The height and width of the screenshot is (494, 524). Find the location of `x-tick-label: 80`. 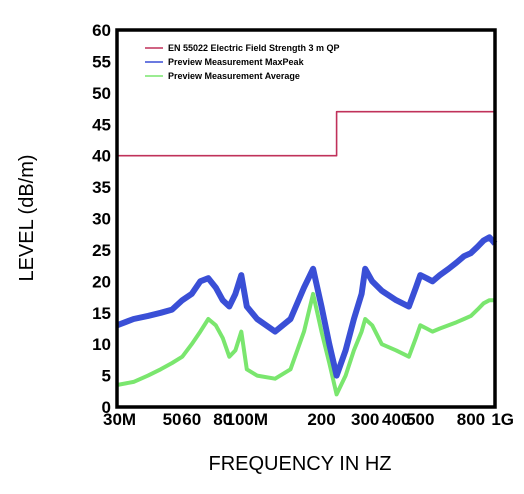

x-tick-label: 80 is located at coordinates (222, 419).